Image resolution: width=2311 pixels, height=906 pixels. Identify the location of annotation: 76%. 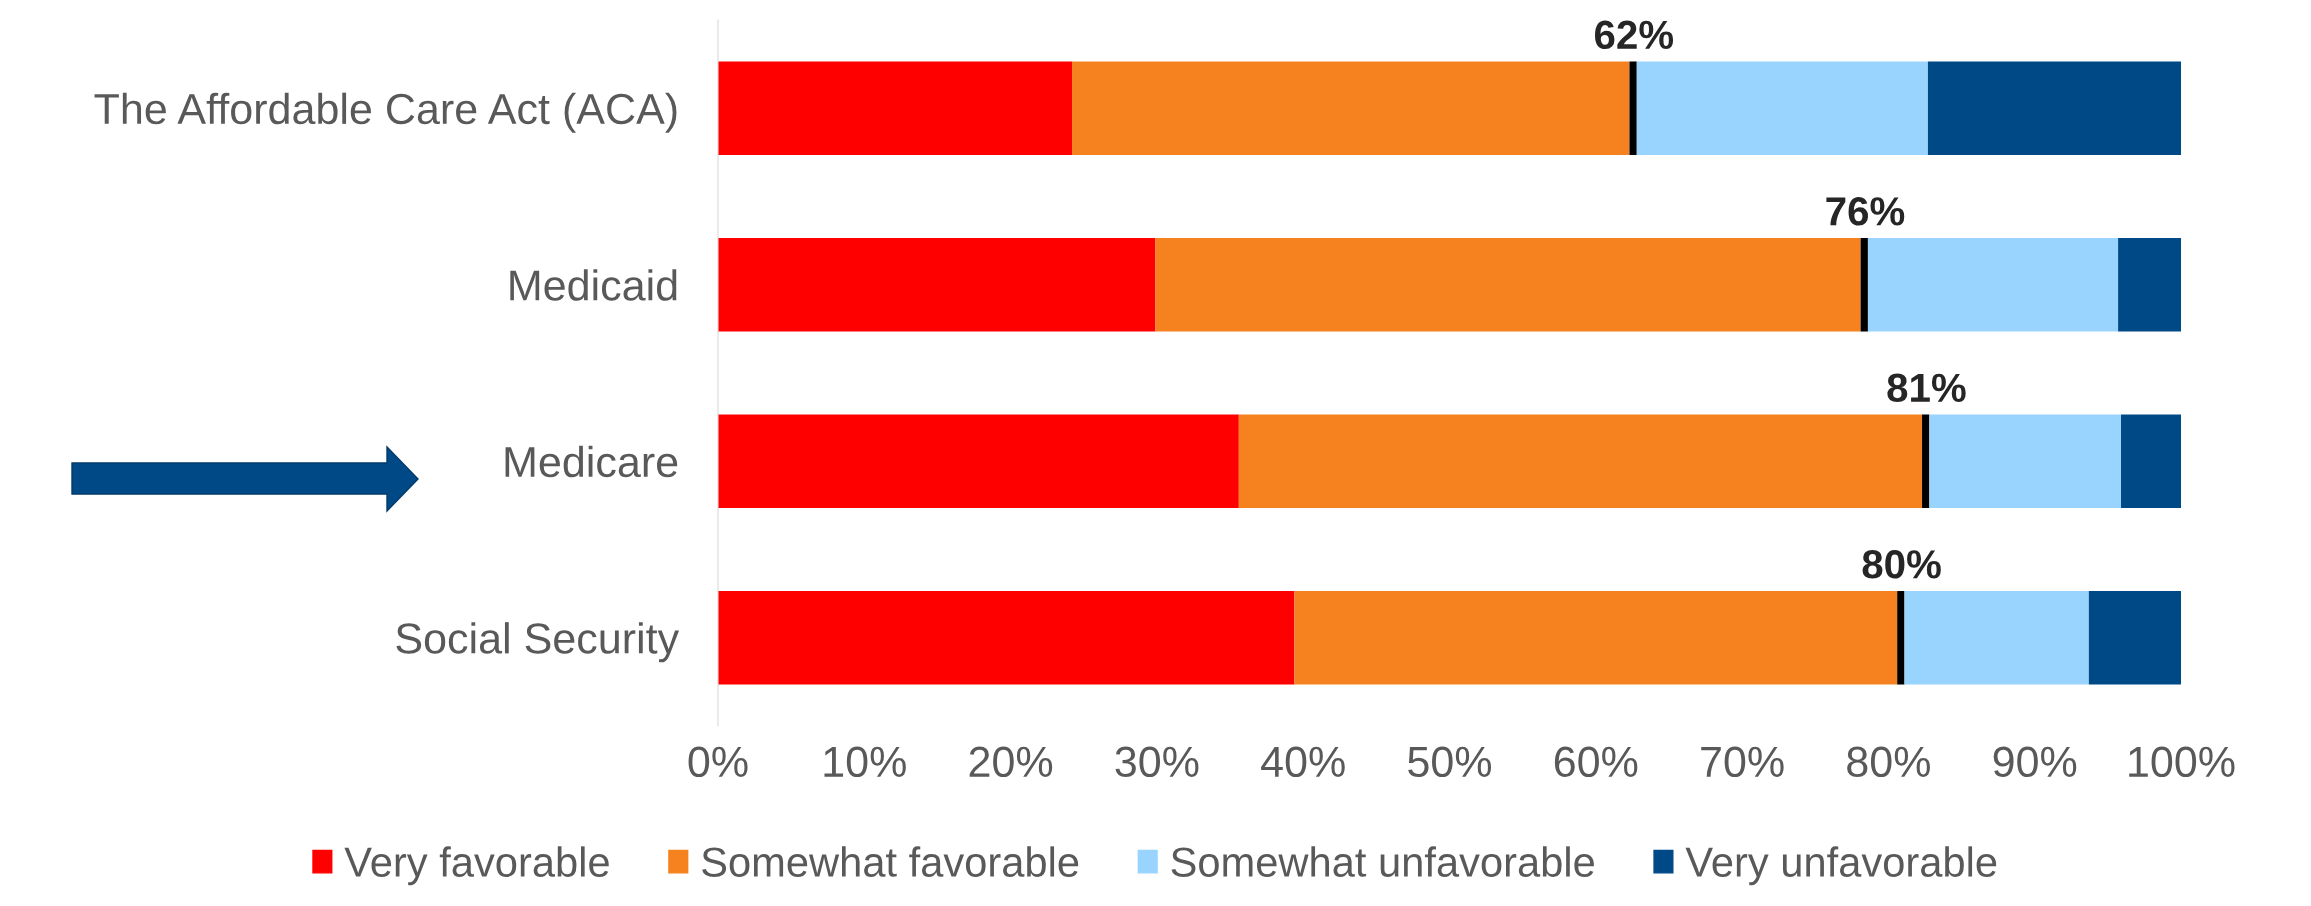
(1865, 211).